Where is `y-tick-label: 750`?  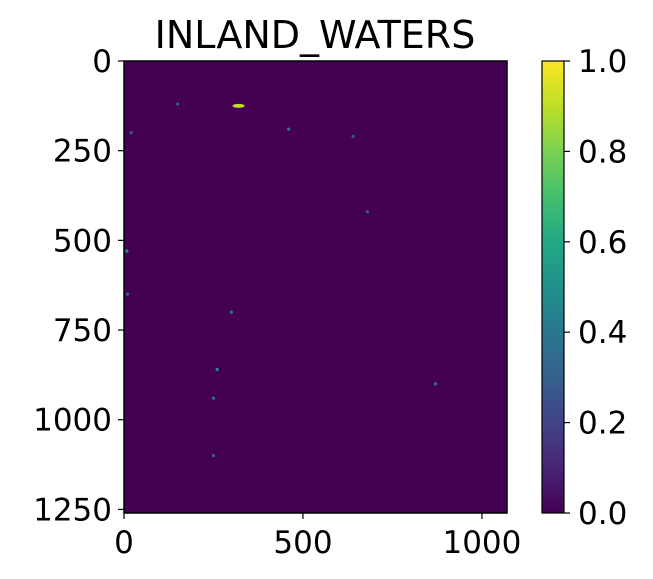
y-tick-label: 750 is located at coordinates (82, 331).